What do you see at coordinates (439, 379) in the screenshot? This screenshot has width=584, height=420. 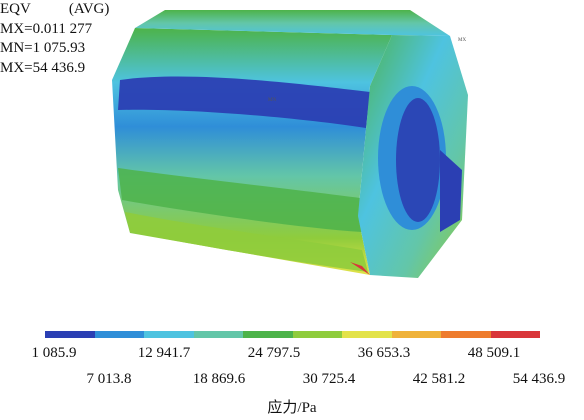 I see `legend-tick-8: 42 581.2` at bounding box center [439, 379].